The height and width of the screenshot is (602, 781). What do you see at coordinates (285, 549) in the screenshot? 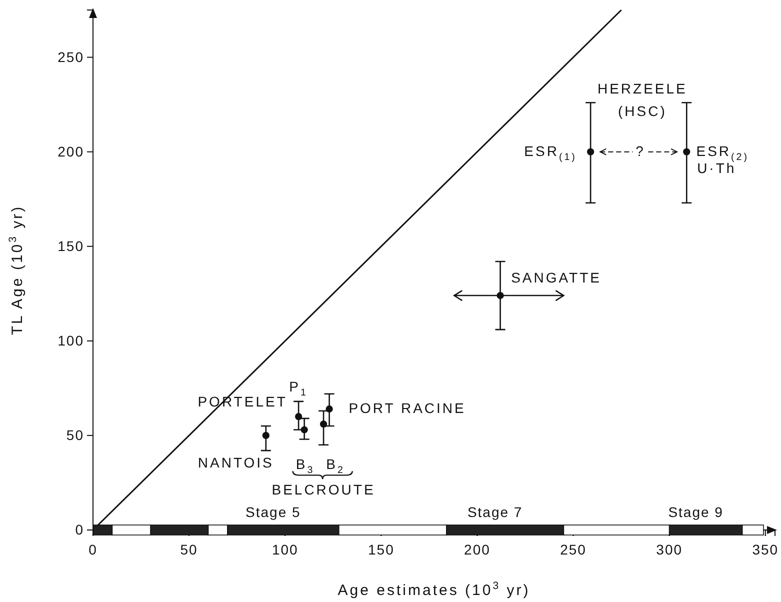
I see `x-tick-label: 100` at bounding box center [285, 549].